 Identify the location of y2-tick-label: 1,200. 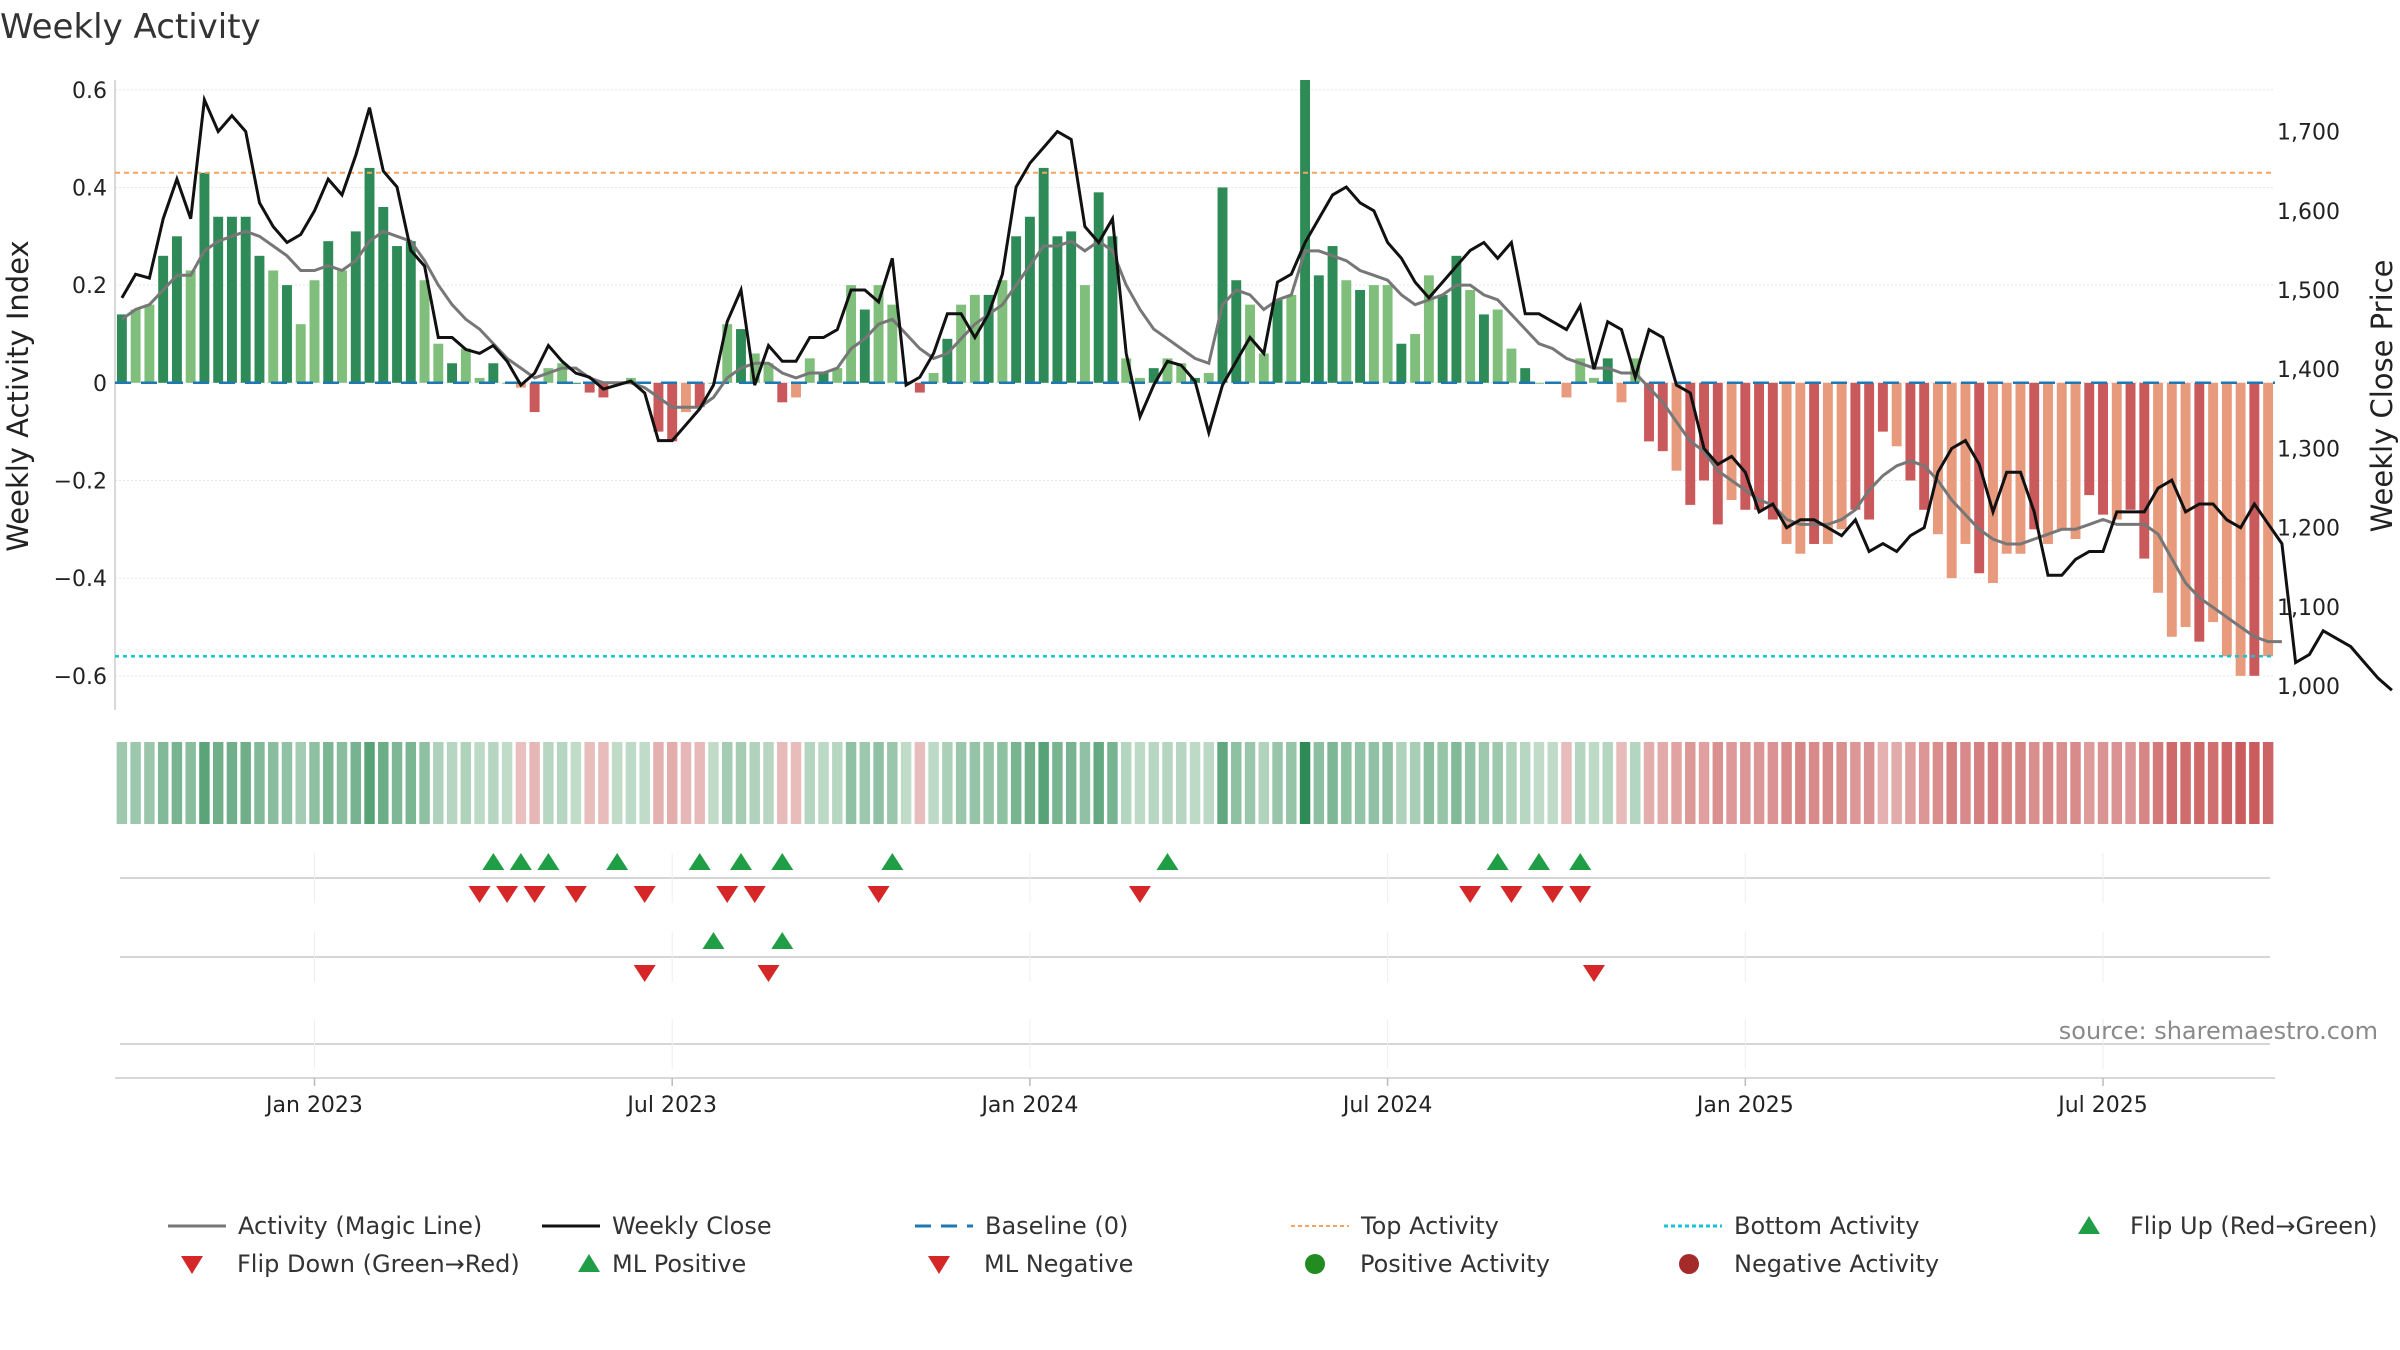
(2308, 529).